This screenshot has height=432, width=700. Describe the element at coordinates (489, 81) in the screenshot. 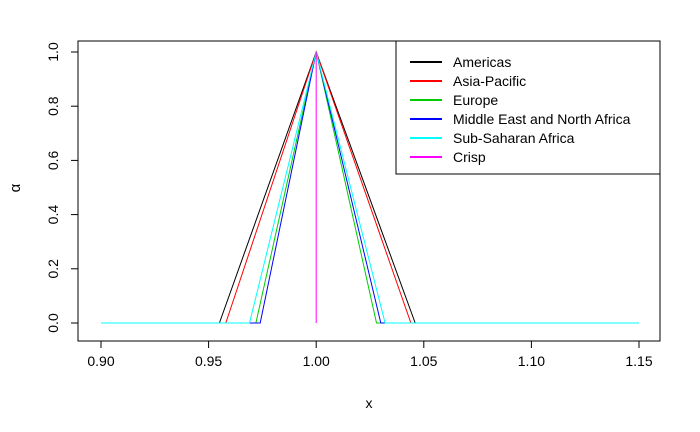

I see `legend-entry-label: Asia-Pacific` at that location.